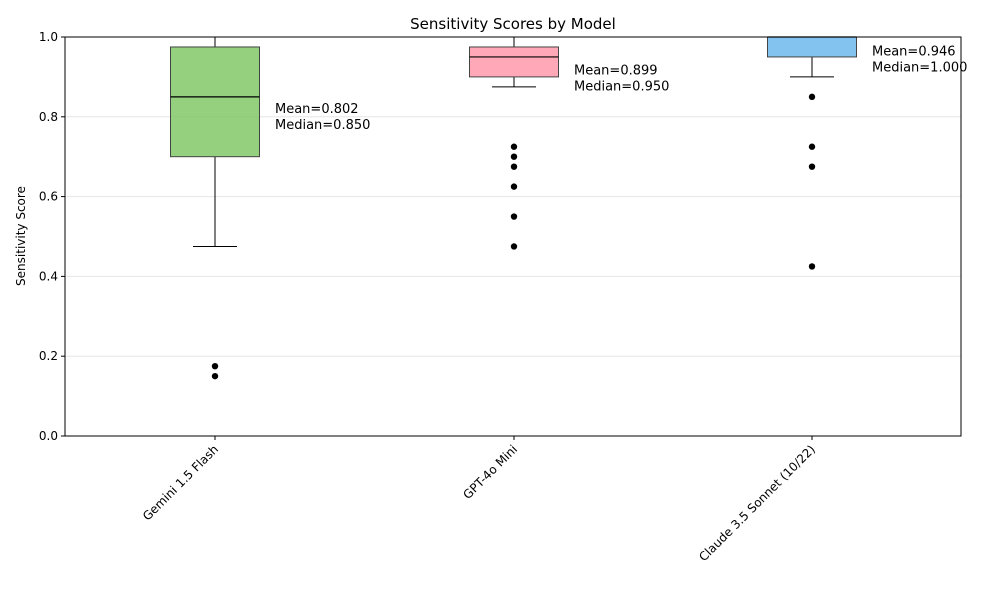 This screenshot has width=1000, height=604. What do you see at coordinates (48, 436) in the screenshot?
I see `y-tick-label: 0.0` at bounding box center [48, 436].